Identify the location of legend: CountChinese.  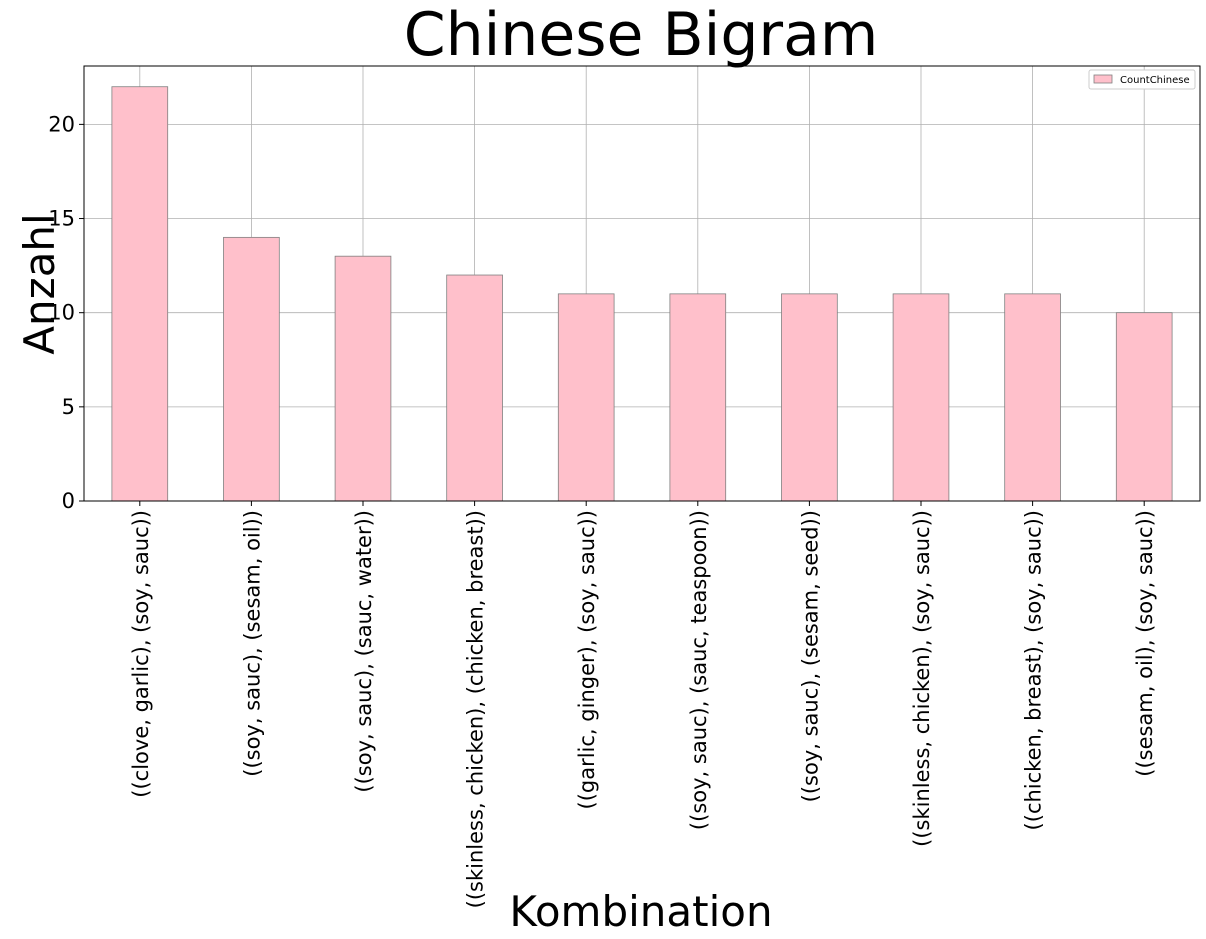
(1142, 79).